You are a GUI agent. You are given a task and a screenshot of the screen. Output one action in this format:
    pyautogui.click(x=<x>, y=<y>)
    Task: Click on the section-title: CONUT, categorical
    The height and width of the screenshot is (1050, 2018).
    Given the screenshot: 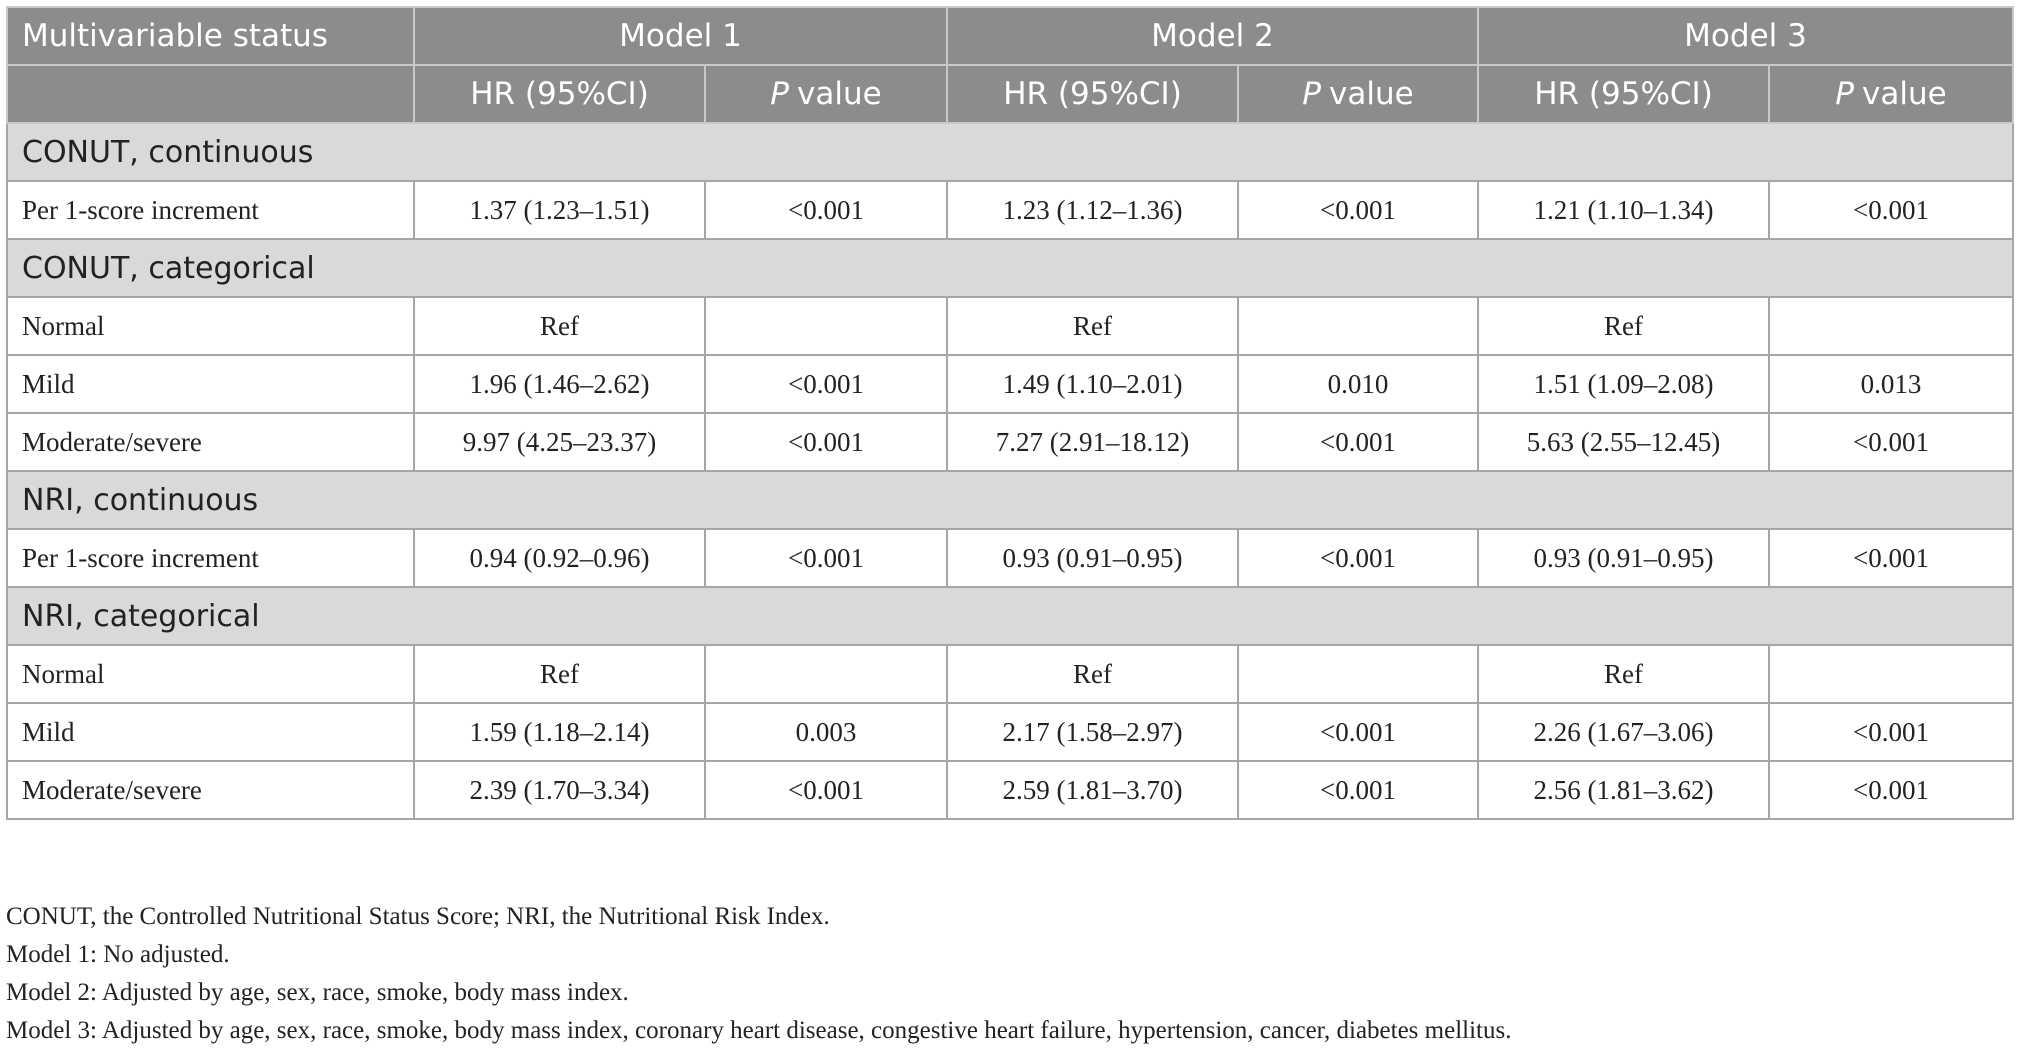 What is the action you would take?
    pyautogui.click(x=1010, y=268)
    